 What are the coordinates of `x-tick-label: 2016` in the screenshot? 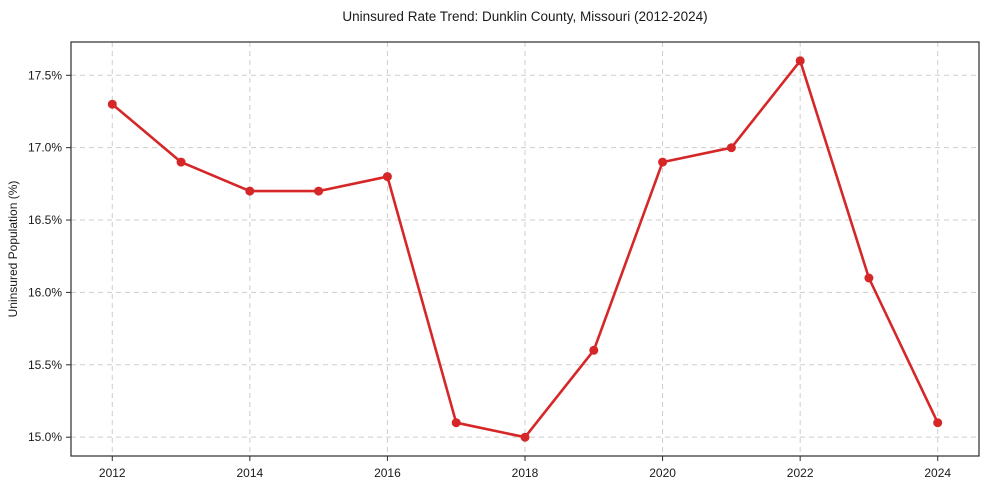 It's located at (387, 473).